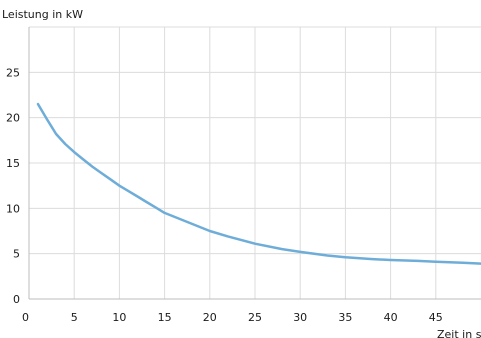 This screenshot has height=338, width=481. What do you see at coordinates (436, 317) in the screenshot?
I see `x-tick-label: 45` at bounding box center [436, 317].